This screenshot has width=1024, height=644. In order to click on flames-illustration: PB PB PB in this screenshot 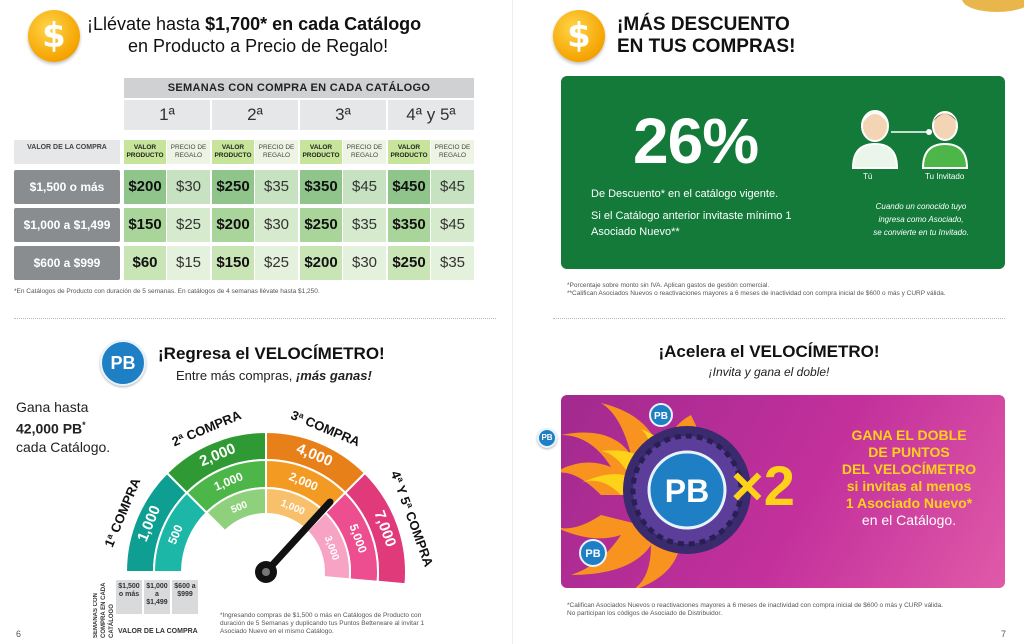, I will do `click(656, 495)`.